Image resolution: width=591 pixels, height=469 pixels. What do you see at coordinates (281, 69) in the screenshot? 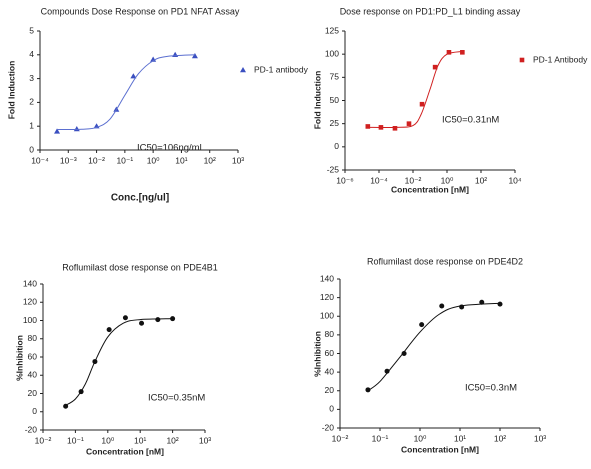
I see `legend-label: PD-1 antibody` at bounding box center [281, 69].